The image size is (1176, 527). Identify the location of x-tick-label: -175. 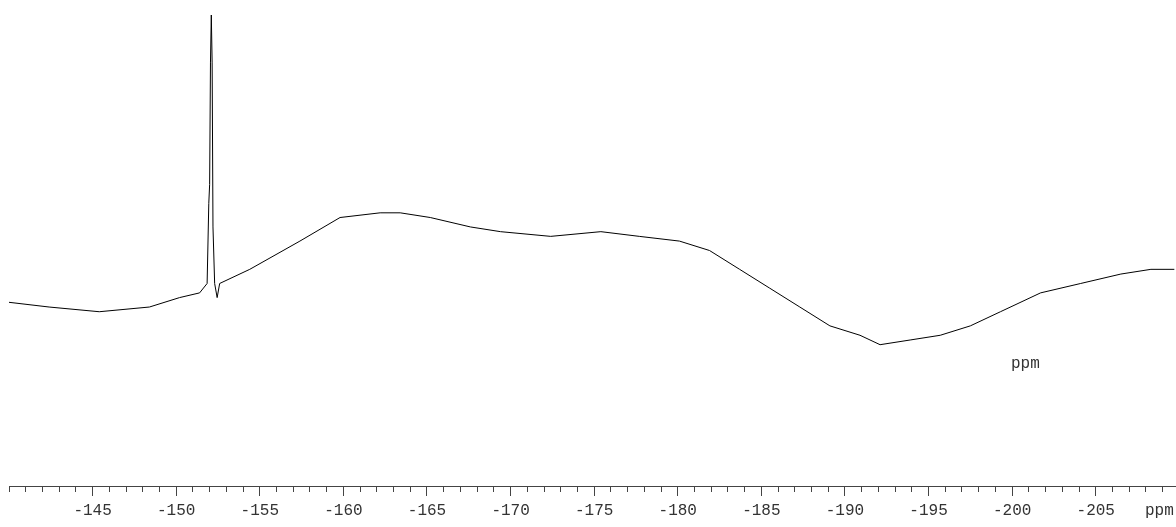
(594, 511).